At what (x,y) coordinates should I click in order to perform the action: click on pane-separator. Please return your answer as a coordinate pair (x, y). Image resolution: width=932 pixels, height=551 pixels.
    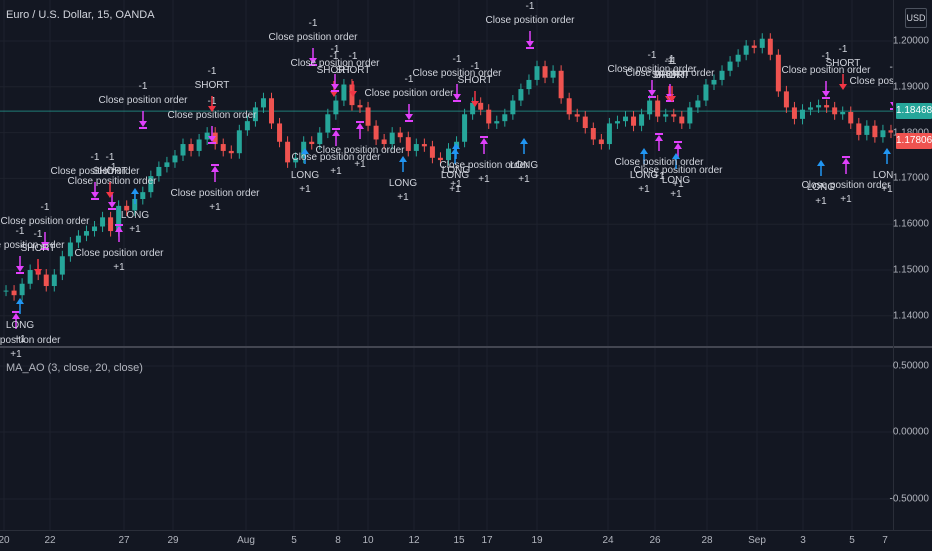
    Looking at the image, I should click on (466, 347).